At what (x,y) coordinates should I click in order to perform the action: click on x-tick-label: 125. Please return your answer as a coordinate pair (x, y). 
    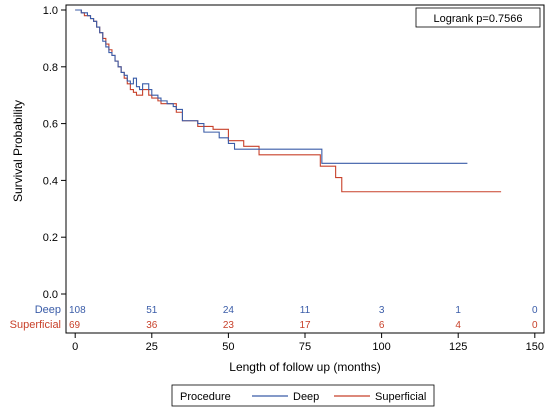
    Looking at the image, I should click on (458, 347).